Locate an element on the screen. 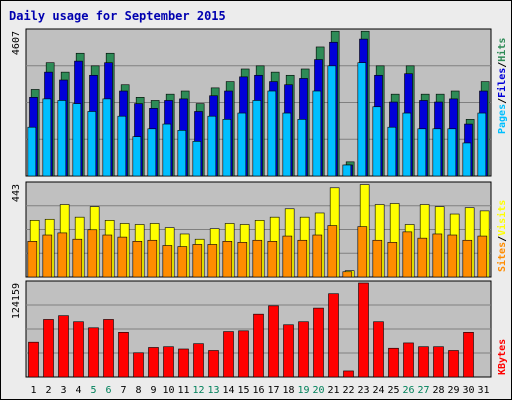 This screenshot has height=404, width=512. x-tick-day-14: 14 is located at coordinates (228, 390).